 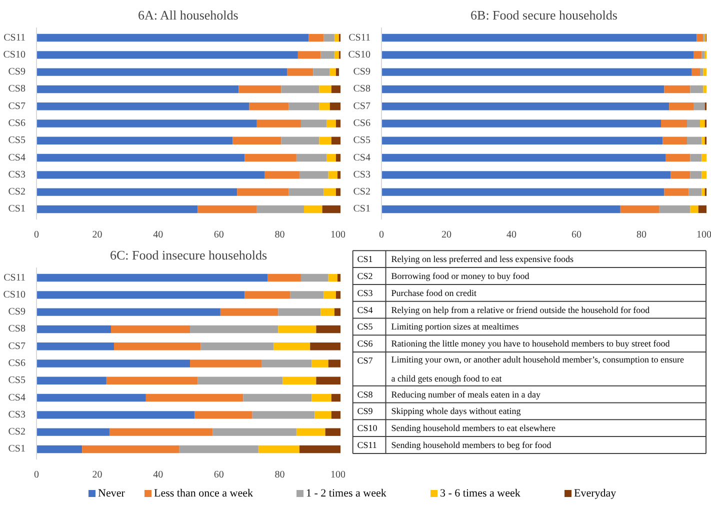 What do you see at coordinates (447, 235) in the screenshot?
I see `x-tick-label: 20` at bounding box center [447, 235].